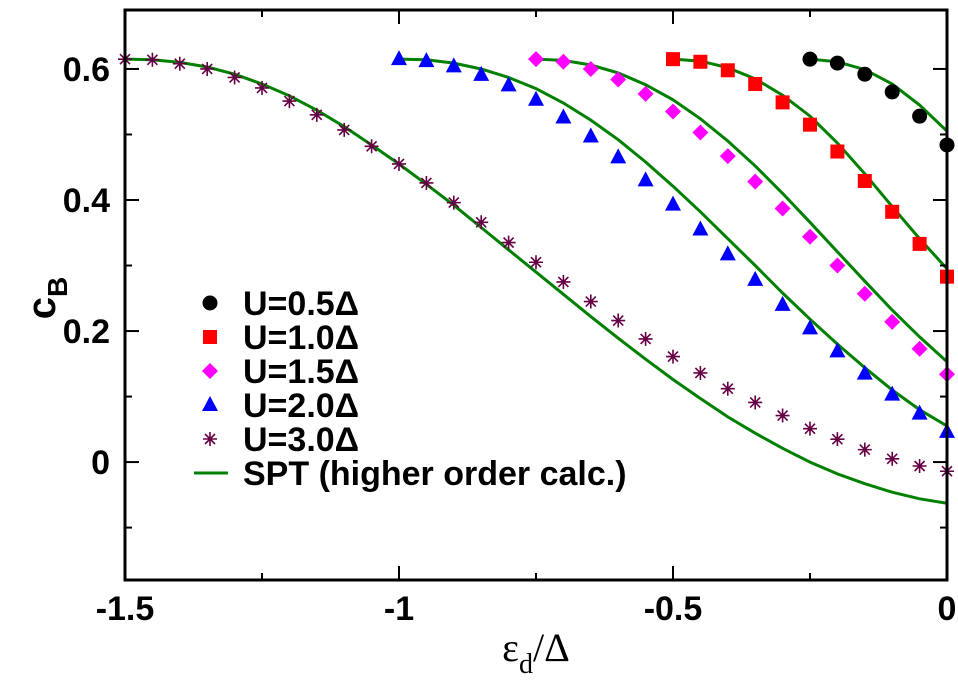 This screenshot has width=958, height=681. I want to click on x-axis-title-sub: d, so click(526, 664).